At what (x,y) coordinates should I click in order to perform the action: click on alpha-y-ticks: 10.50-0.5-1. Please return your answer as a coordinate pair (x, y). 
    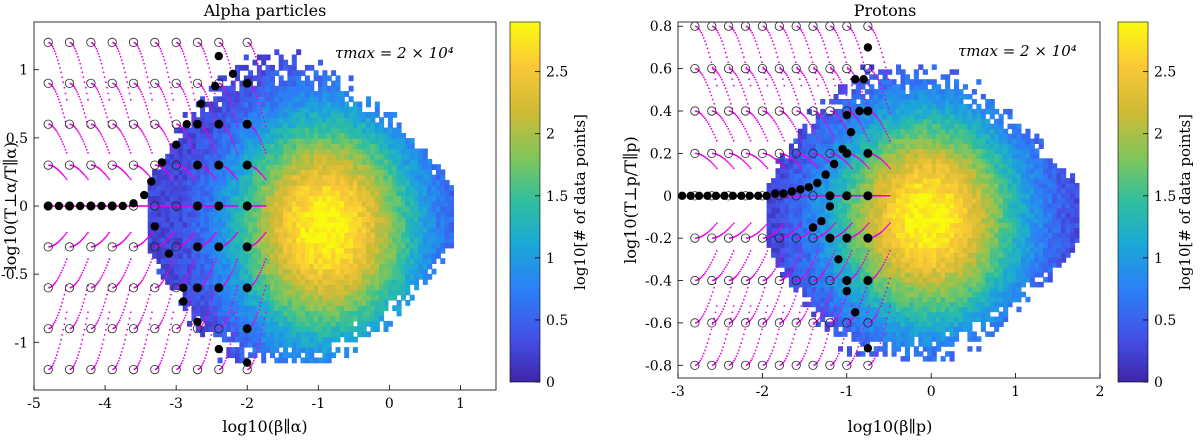
    Looking at the image, I should click on (20, 207).